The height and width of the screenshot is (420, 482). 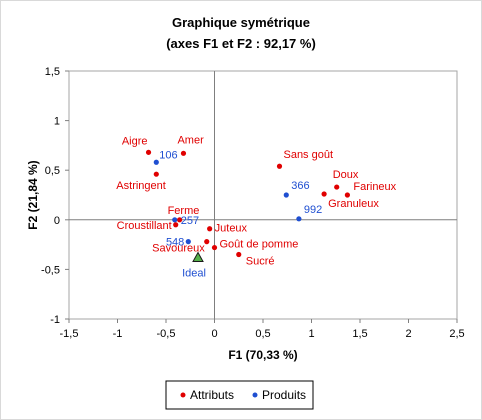 What do you see at coordinates (260, 262) in the screenshot?
I see `data-point-label: Sucré` at bounding box center [260, 262].